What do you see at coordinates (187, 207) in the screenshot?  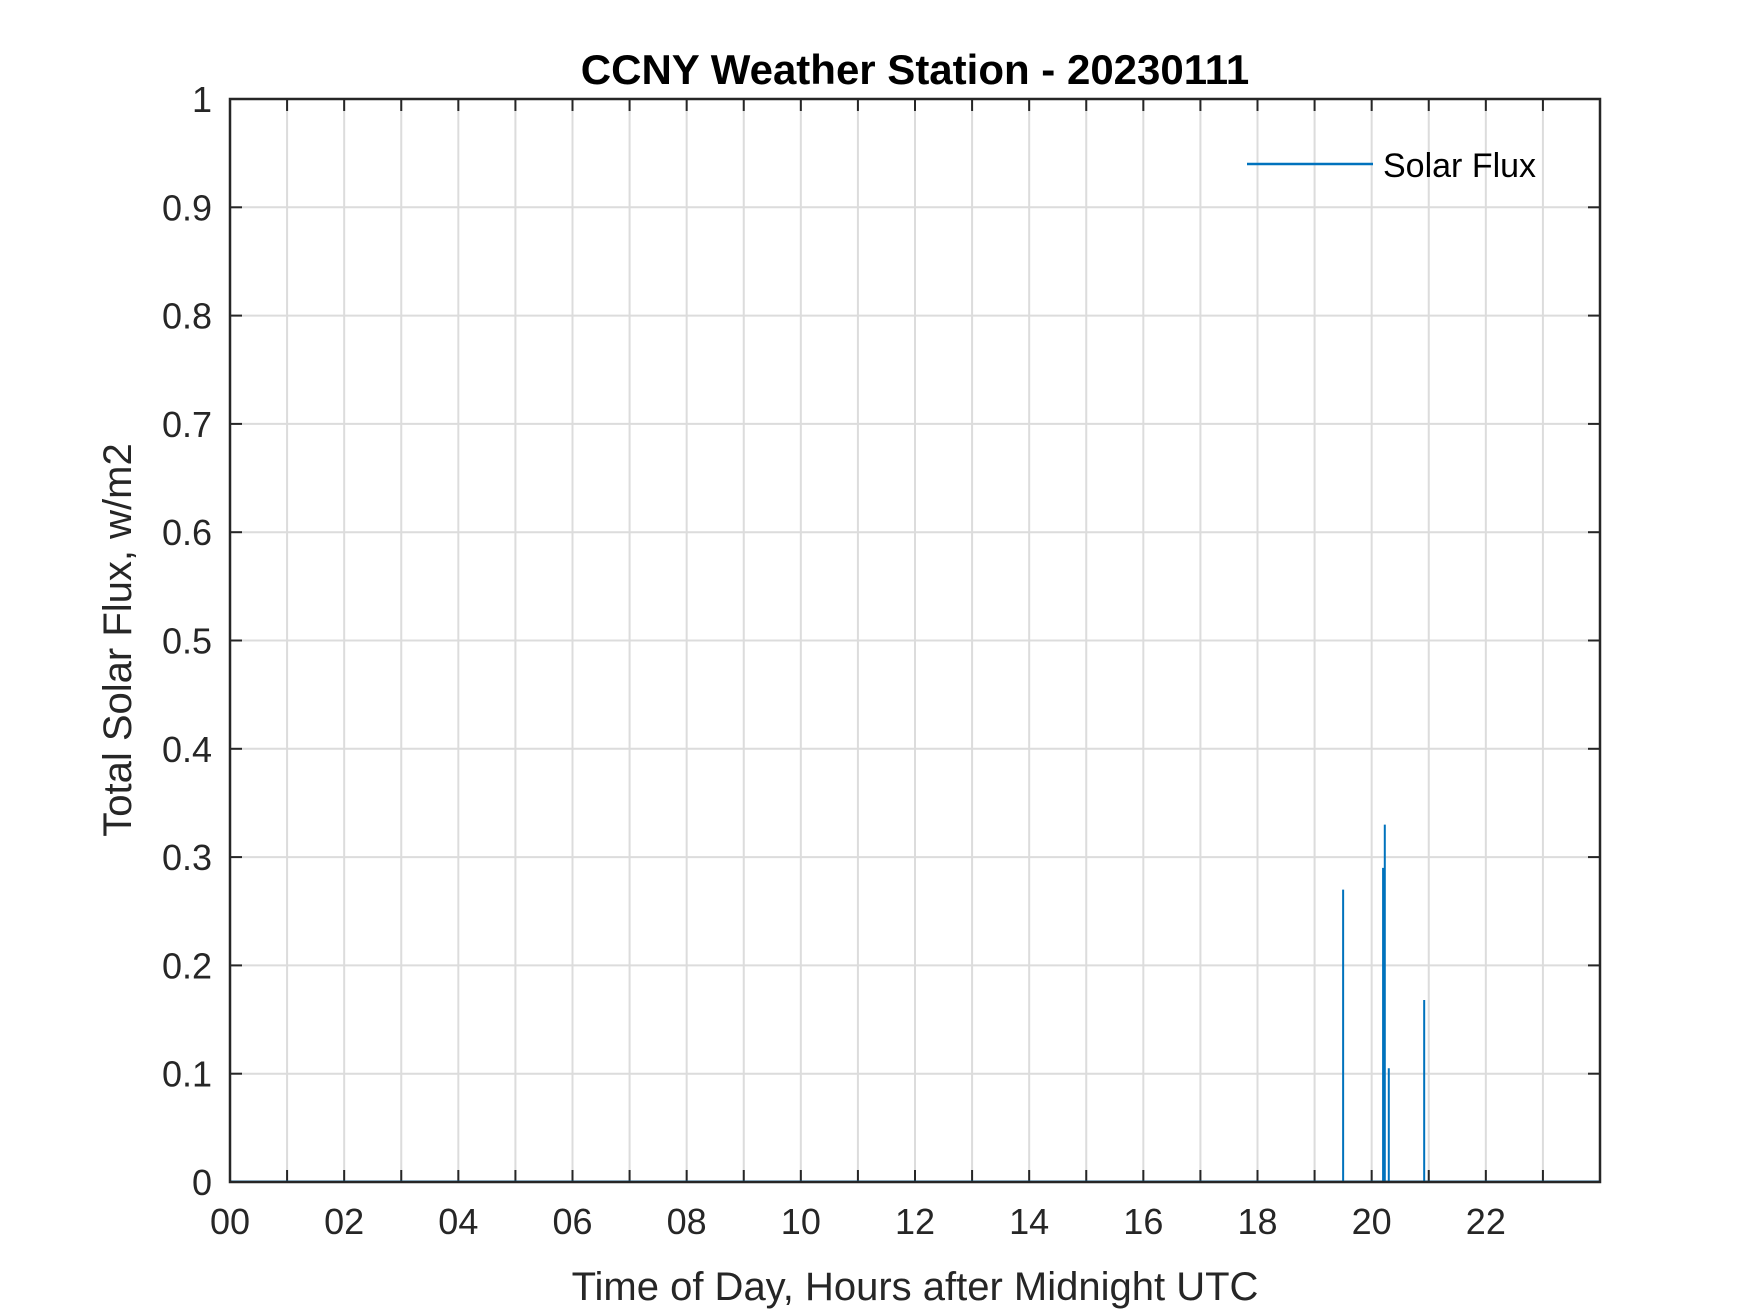 I see `y-tick-label: 0.9` at bounding box center [187, 207].